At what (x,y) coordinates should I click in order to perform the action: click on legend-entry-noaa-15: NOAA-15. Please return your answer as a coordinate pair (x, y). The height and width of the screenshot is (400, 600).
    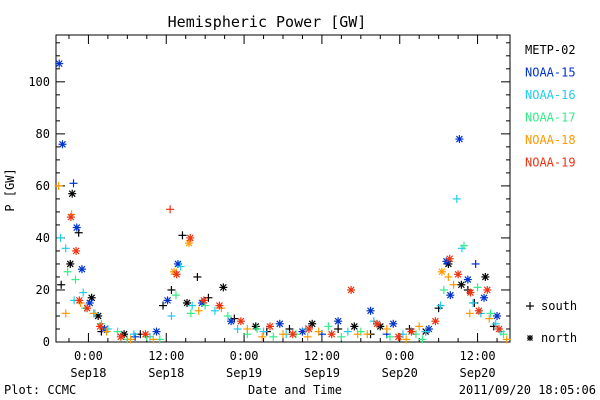
    Looking at the image, I should click on (550, 73).